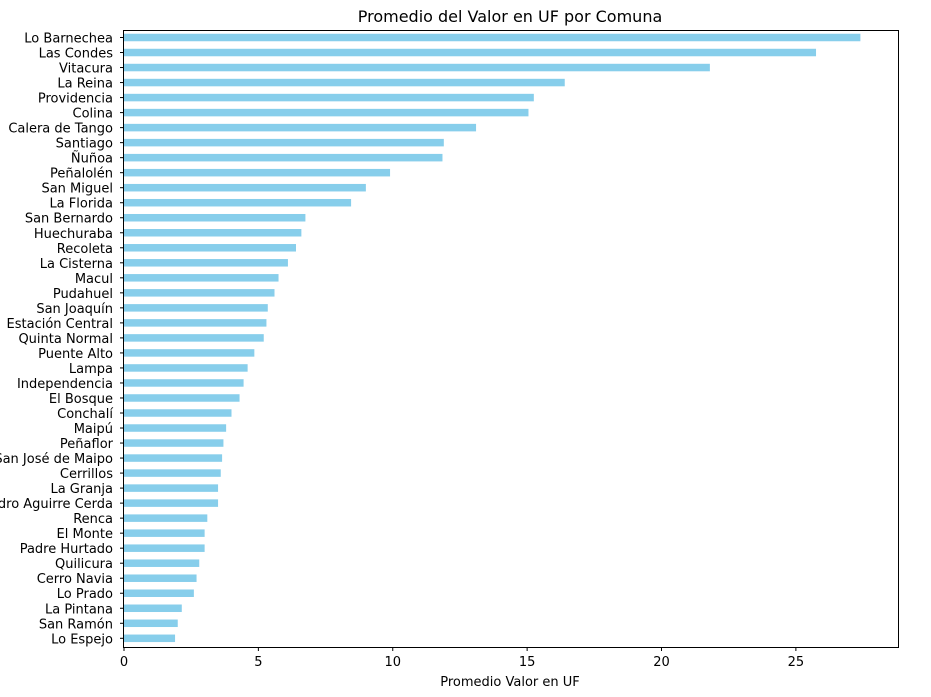  Describe the element at coordinates (76, 264) in the screenshot. I see `category-label: La Cisterna` at that location.